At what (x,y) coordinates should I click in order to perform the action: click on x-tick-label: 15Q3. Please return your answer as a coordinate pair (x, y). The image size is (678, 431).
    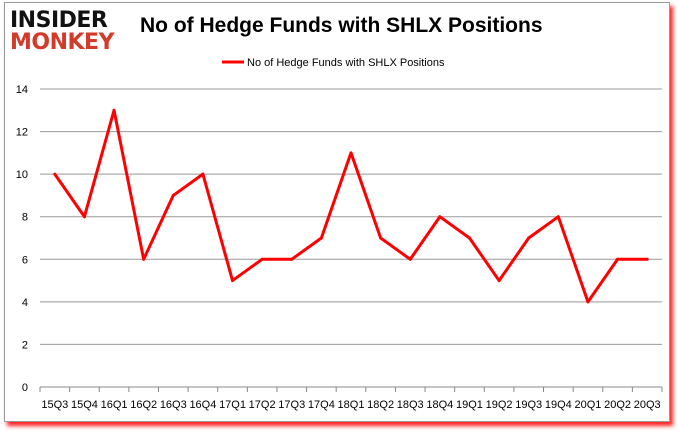
    Looking at the image, I should click on (54, 405).